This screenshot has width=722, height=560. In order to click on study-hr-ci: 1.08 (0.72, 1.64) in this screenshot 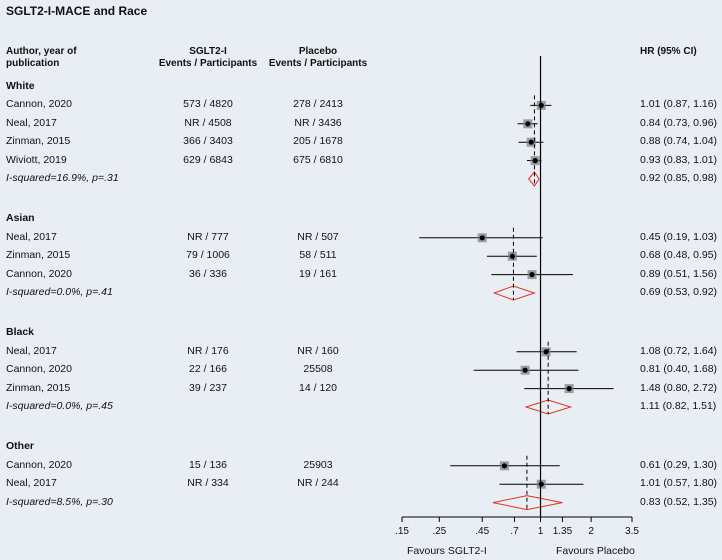, I will do `click(679, 350)`.